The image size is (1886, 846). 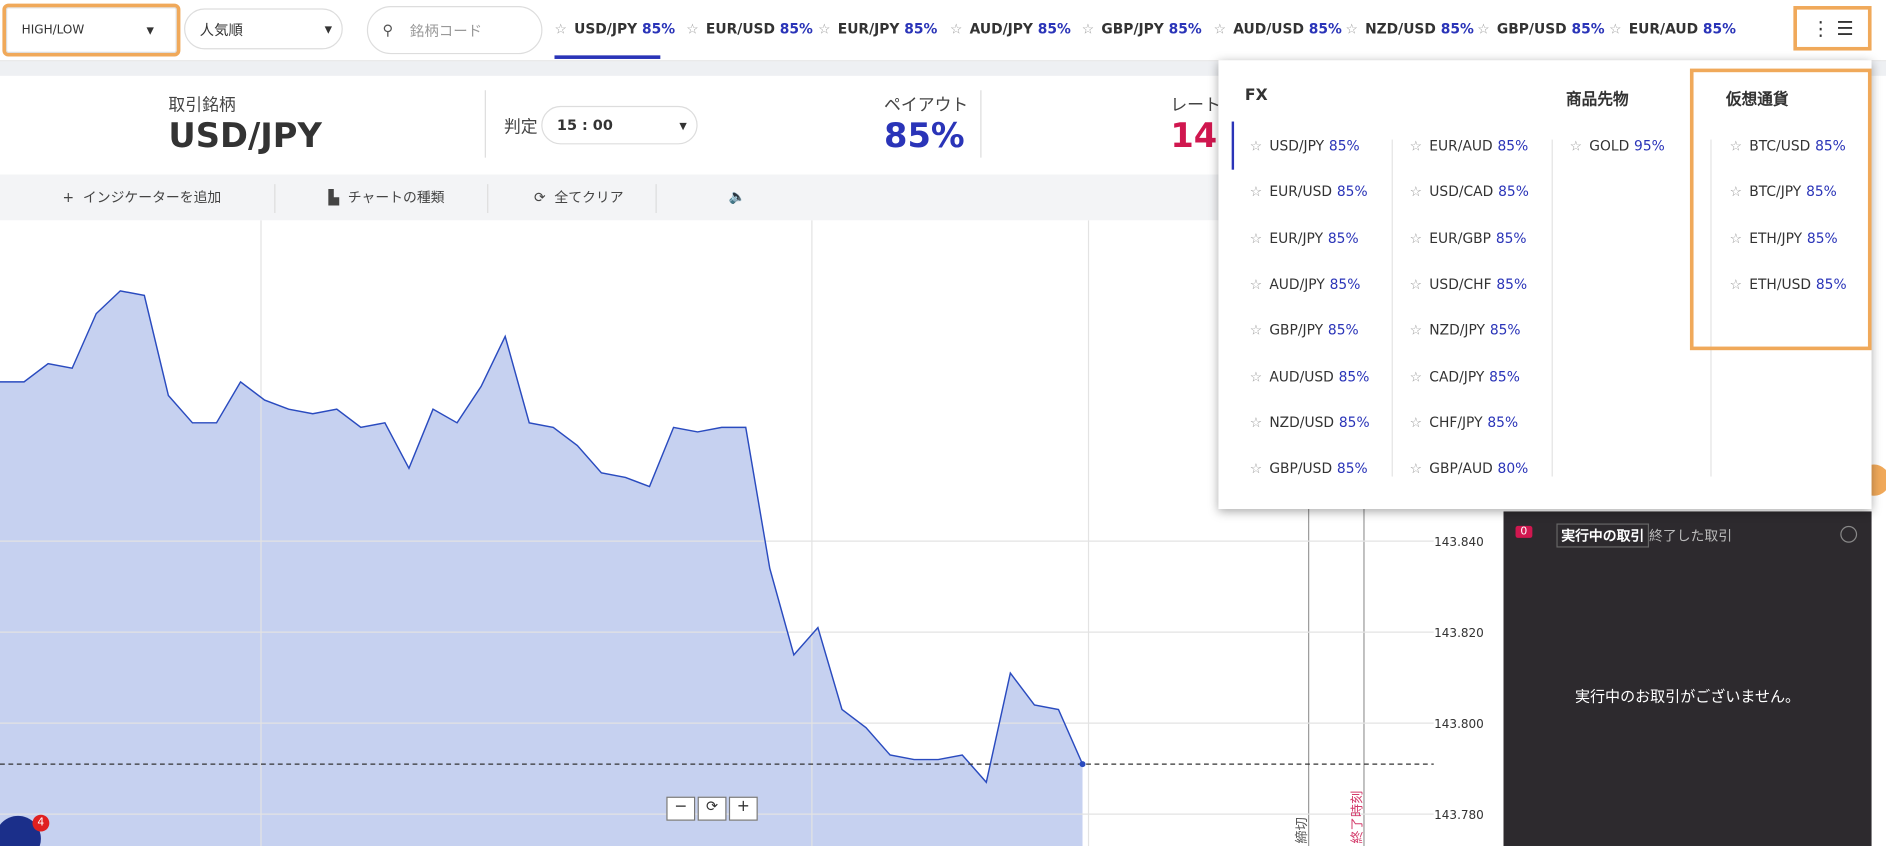 I want to click on item-pair: NZD/USD, so click(x=1302, y=422).